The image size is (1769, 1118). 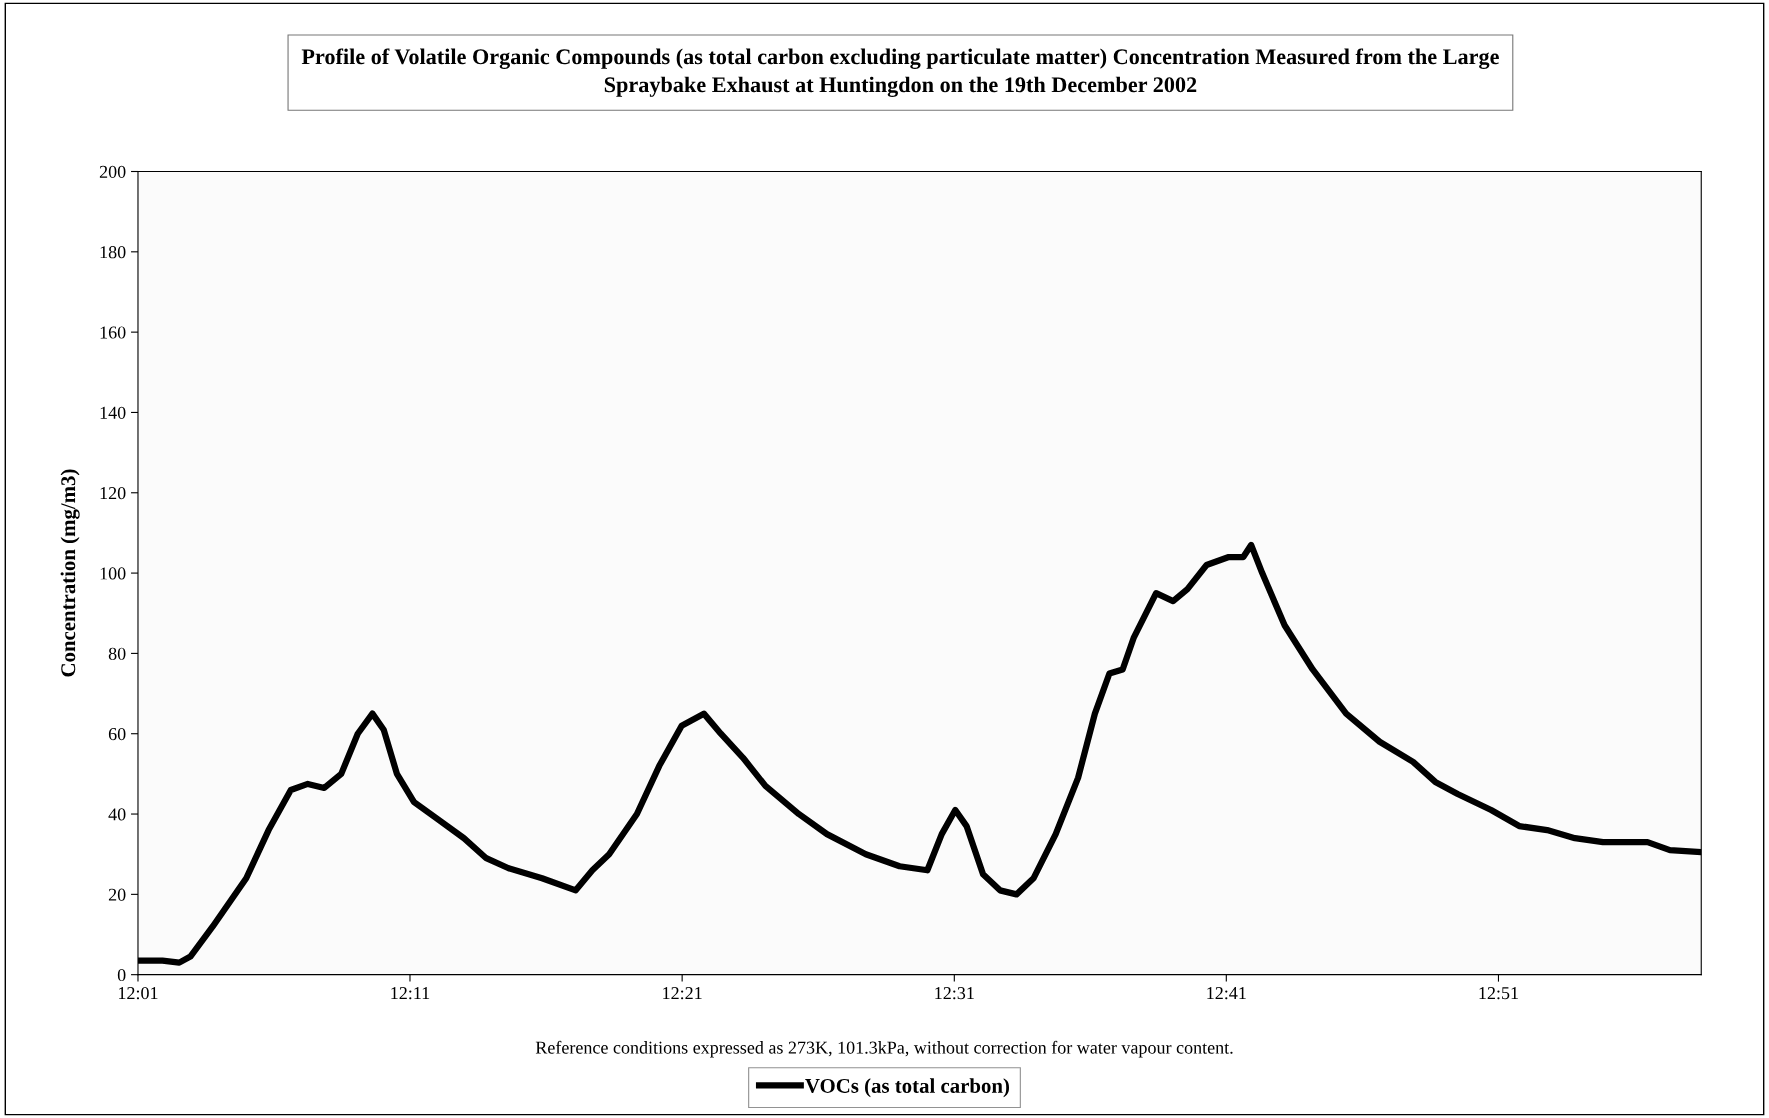 What do you see at coordinates (138, 993) in the screenshot?
I see `x-tick-label: 12:01` at bounding box center [138, 993].